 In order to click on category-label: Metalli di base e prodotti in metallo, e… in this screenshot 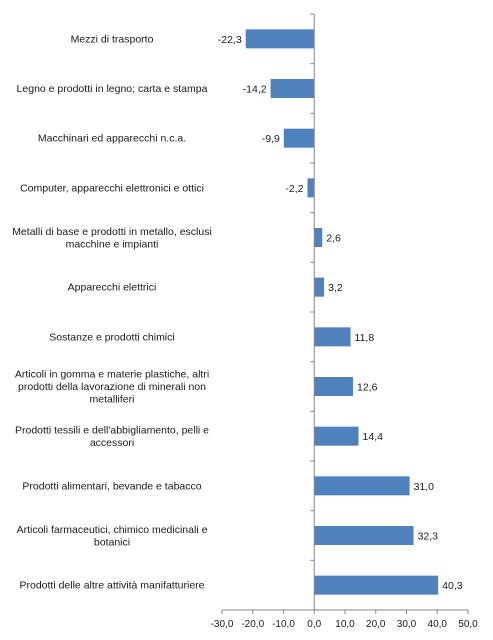, I will do `click(112, 238)`.